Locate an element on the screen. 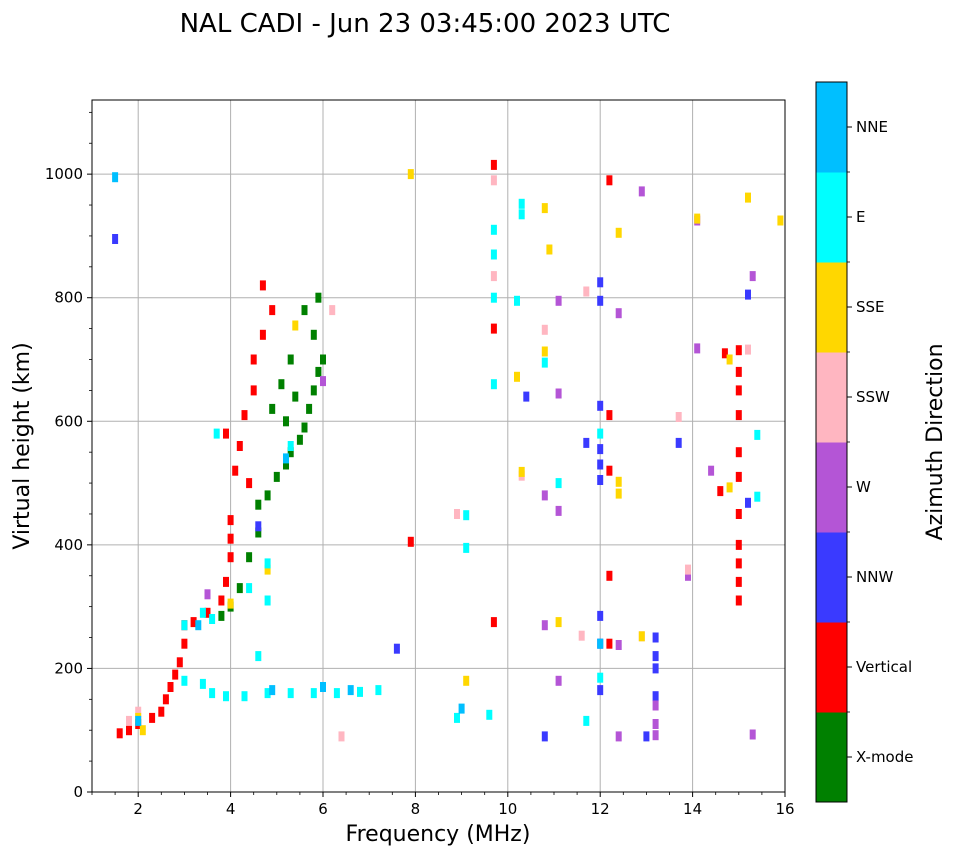 This screenshot has height=857, width=958. y-tick-label: 200 is located at coordinates (68, 668).